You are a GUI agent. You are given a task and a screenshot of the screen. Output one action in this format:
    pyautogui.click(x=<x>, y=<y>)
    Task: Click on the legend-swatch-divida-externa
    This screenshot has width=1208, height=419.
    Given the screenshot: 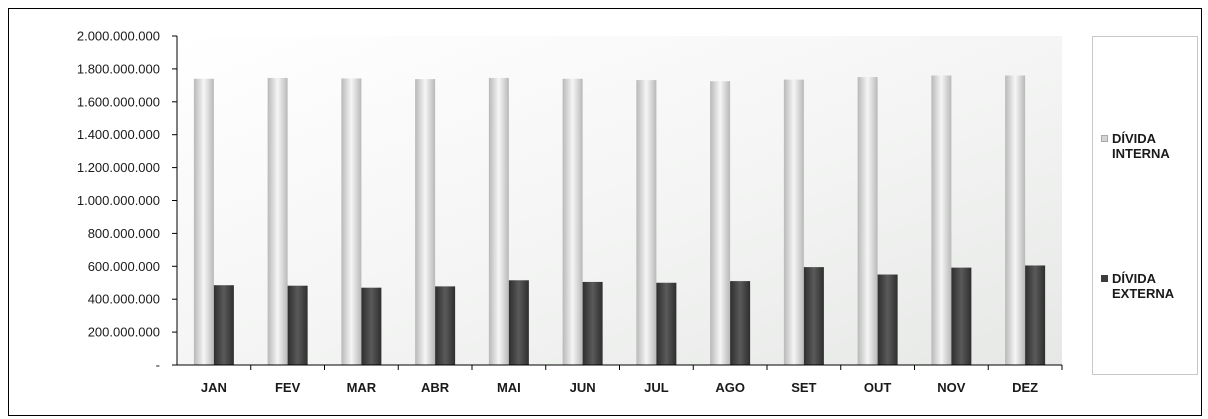 What is the action you would take?
    pyautogui.click(x=1104, y=278)
    